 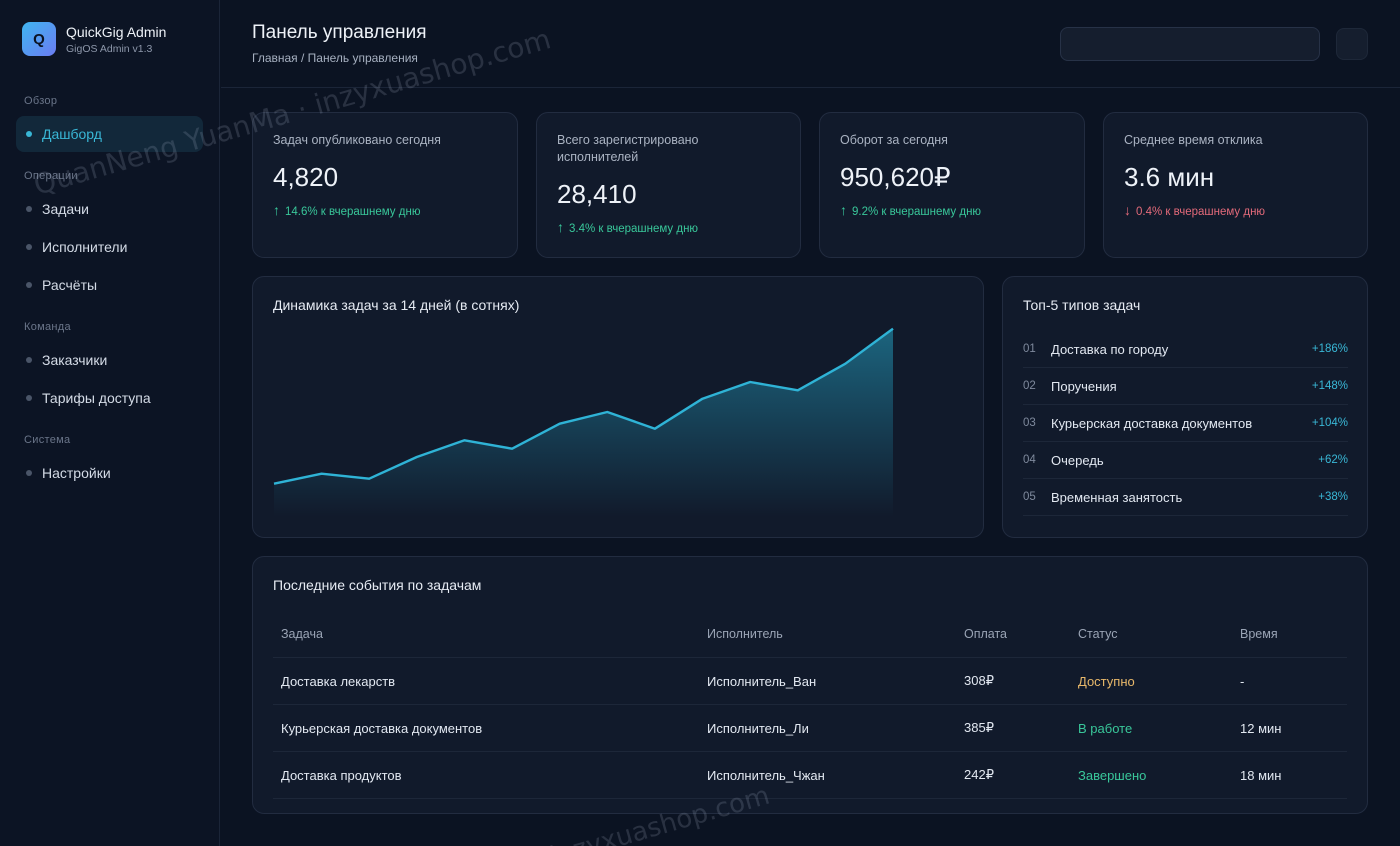 I want to click on sidebar-item-label: Расчёты, so click(x=70, y=285).